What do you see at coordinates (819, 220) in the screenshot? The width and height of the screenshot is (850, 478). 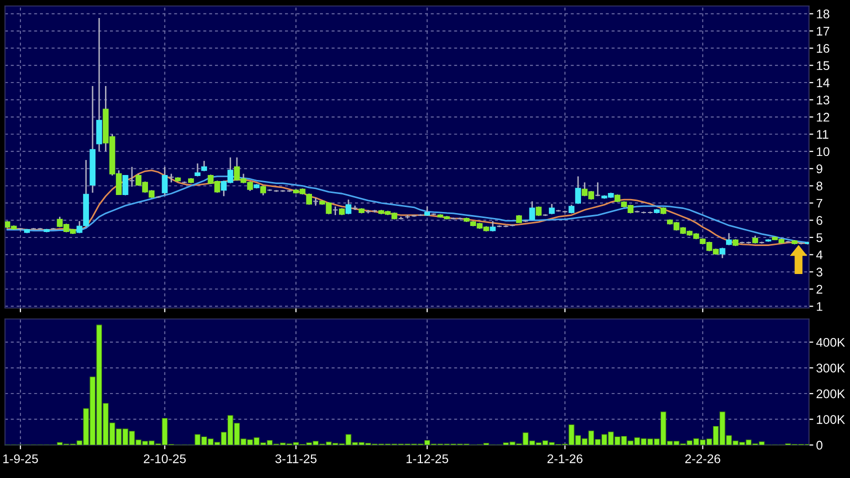 I see `y-tick-label: 6` at bounding box center [819, 220].